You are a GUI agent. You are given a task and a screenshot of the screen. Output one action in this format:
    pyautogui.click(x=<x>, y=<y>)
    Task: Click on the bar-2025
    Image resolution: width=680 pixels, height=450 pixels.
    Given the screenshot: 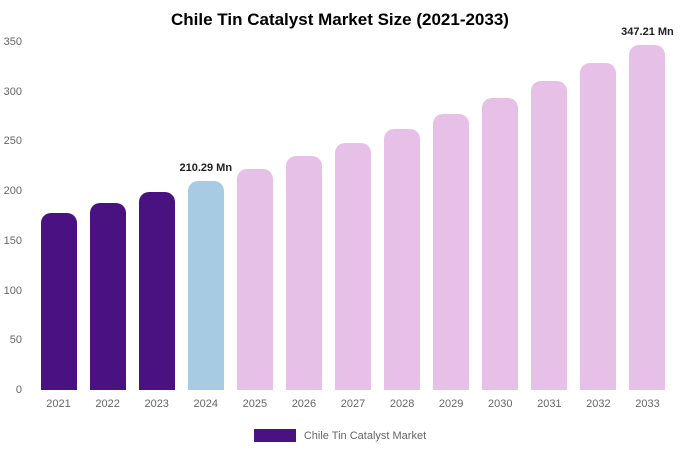 What is the action you would take?
    pyautogui.click(x=254, y=279)
    